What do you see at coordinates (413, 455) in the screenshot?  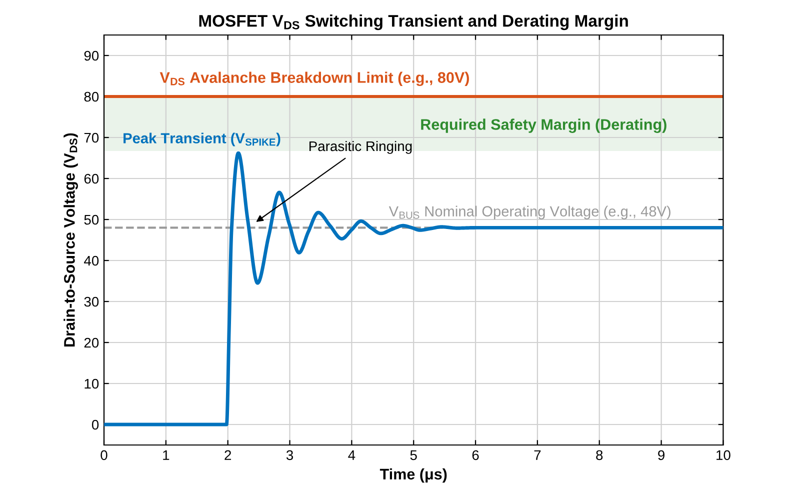 I see `x-tick-label: 5` at bounding box center [413, 455].